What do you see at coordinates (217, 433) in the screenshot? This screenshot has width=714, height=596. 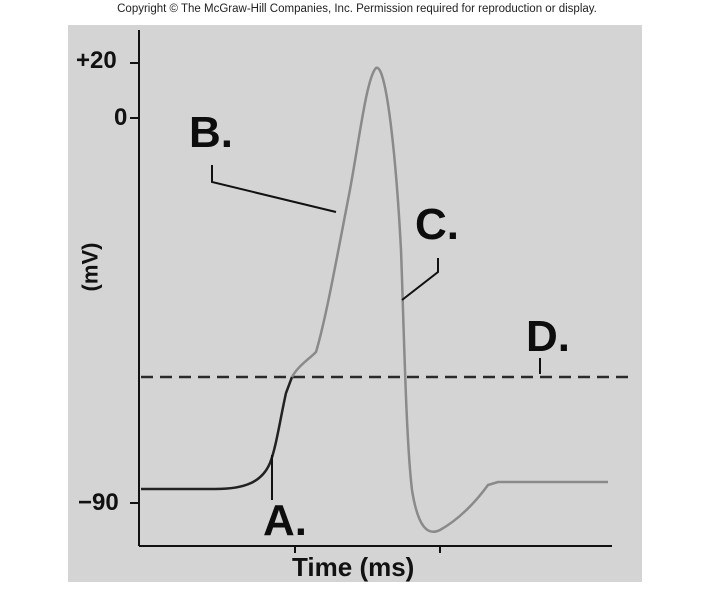 I see `resting-potential-curve` at bounding box center [217, 433].